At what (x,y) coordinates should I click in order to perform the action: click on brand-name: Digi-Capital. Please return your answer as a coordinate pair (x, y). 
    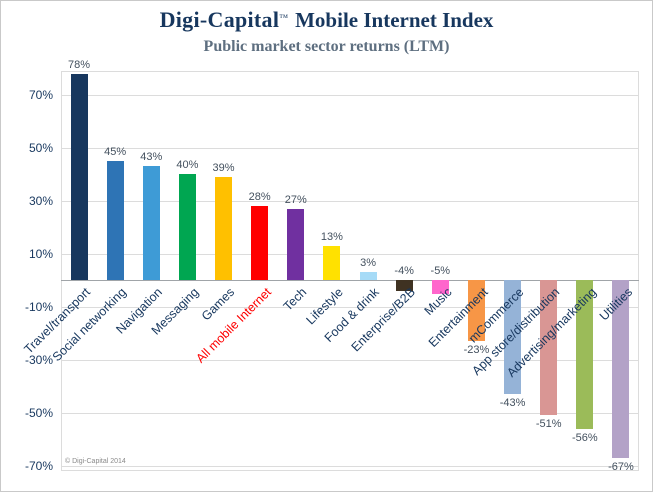
    Looking at the image, I should click on (219, 19).